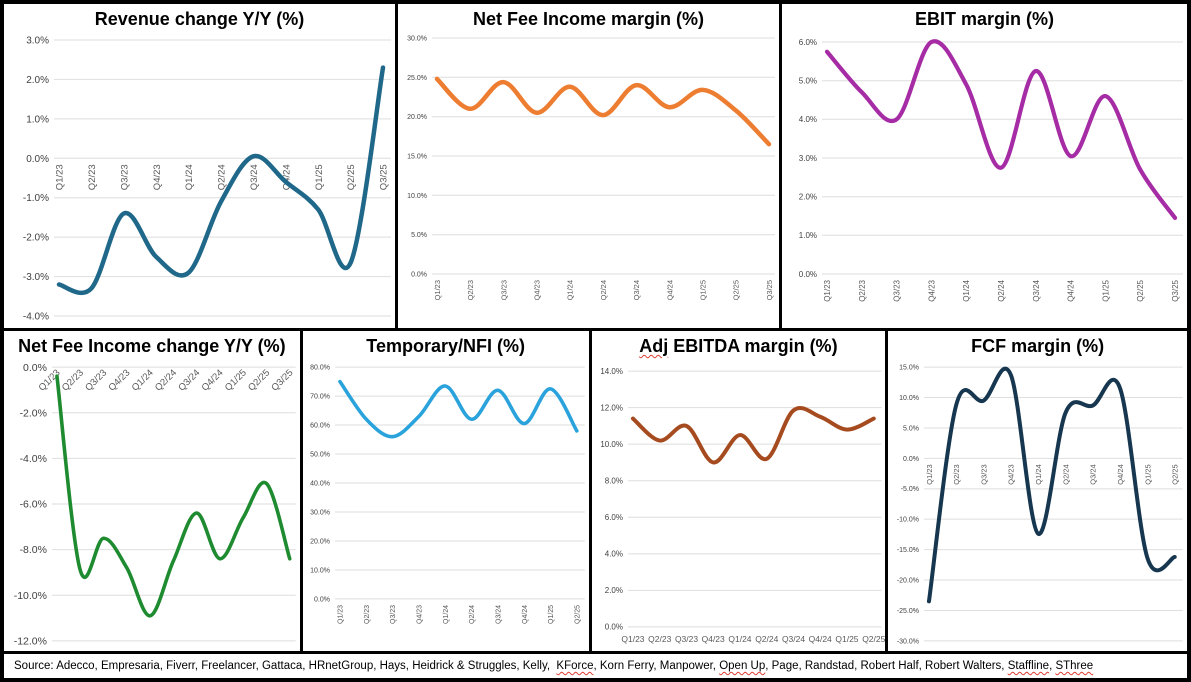 Image resolution: width=1191 pixels, height=682 pixels. I want to click on source-company-spellchecked: KForce, so click(575, 666).